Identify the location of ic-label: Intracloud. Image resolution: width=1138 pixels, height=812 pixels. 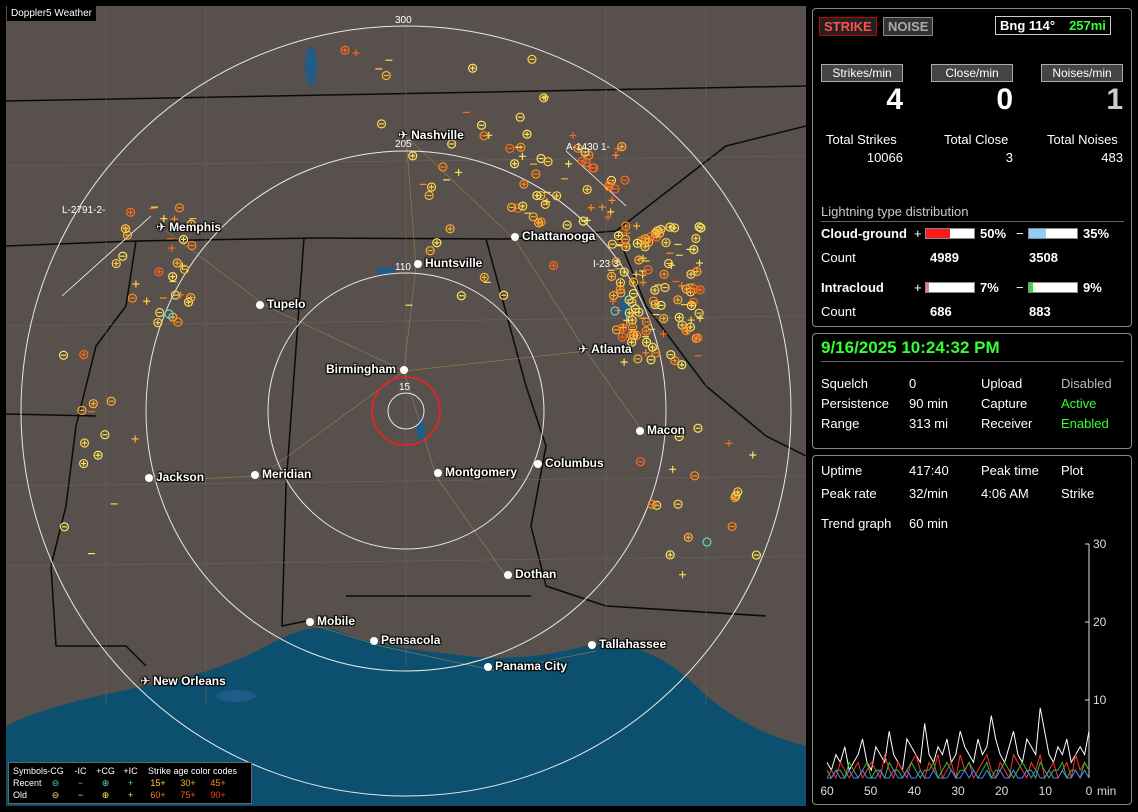
(852, 287).